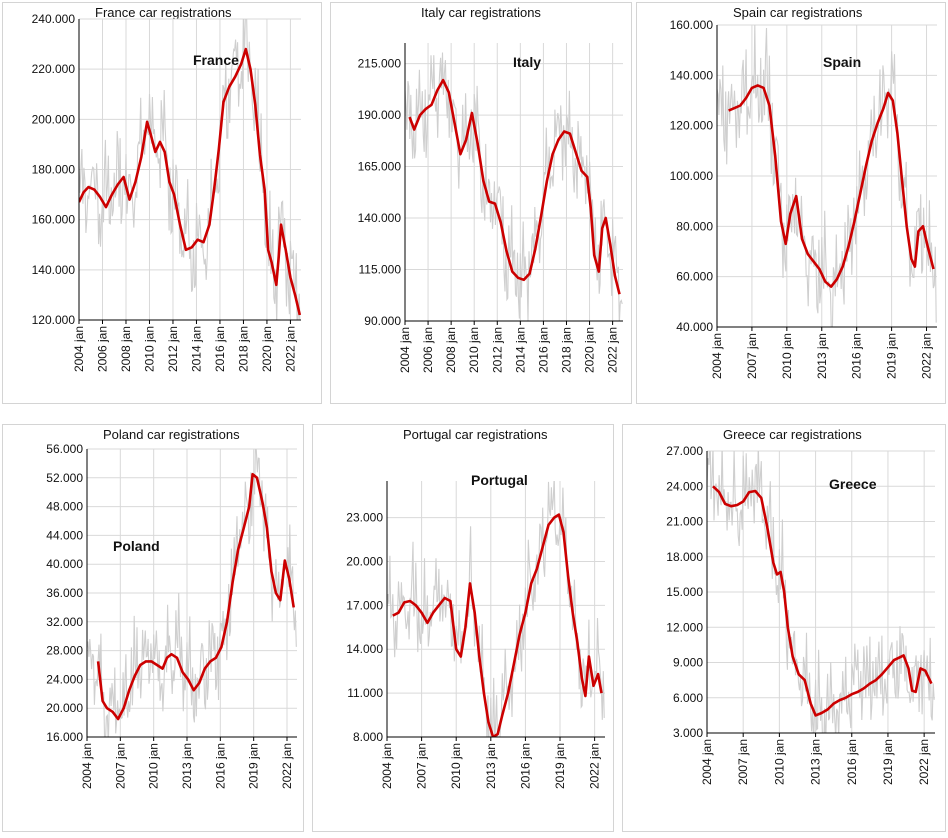 The width and height of the screenshot is (948, 838). I want to click on x-tick-label: 2006 jan, so click(428, 350).